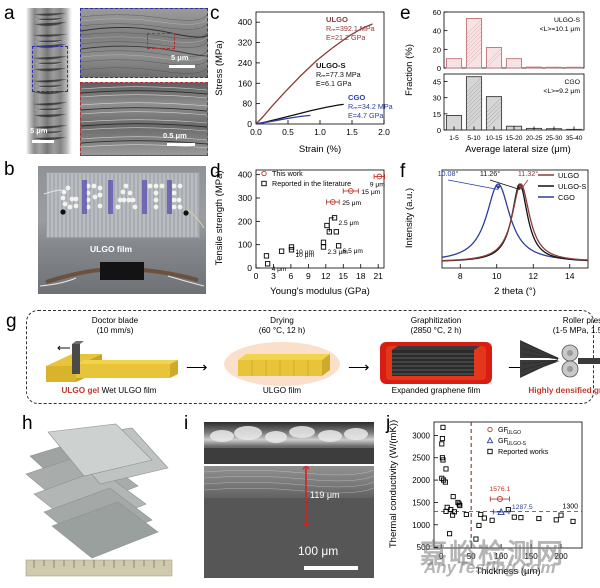 The image size is (600, 588). Describe the element at coordinates (574, 138) in the screenshot. I see `svg-text: 35-40` at that location.